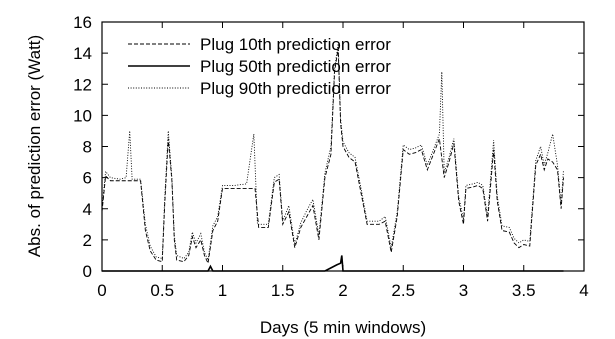 This screenshot has height=339, width=615. I want to click on x-axis-label: Days (5 min windows), so click(343, 327).